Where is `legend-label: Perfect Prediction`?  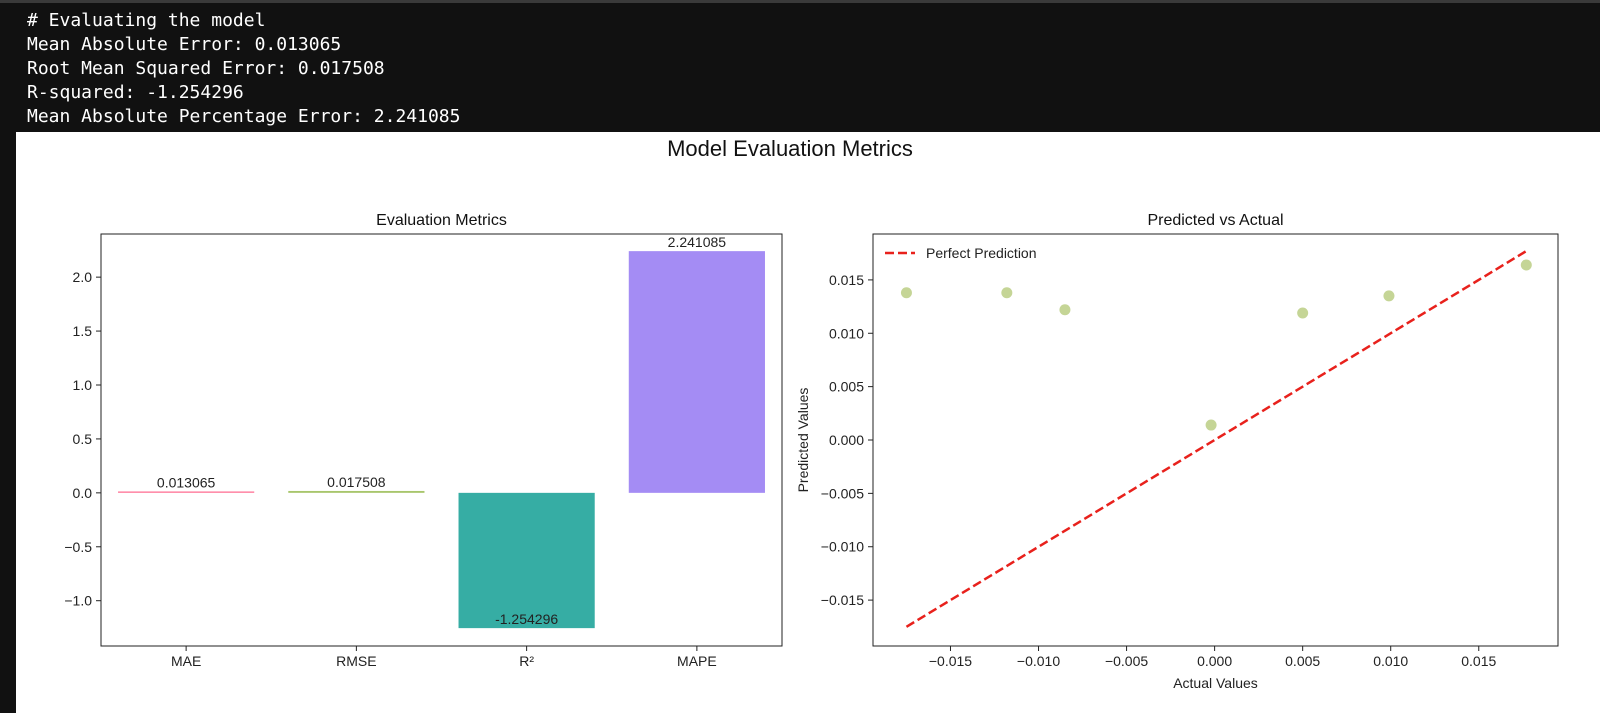 legend-label: Perfect Prediction is located at coordinates (981, 253).